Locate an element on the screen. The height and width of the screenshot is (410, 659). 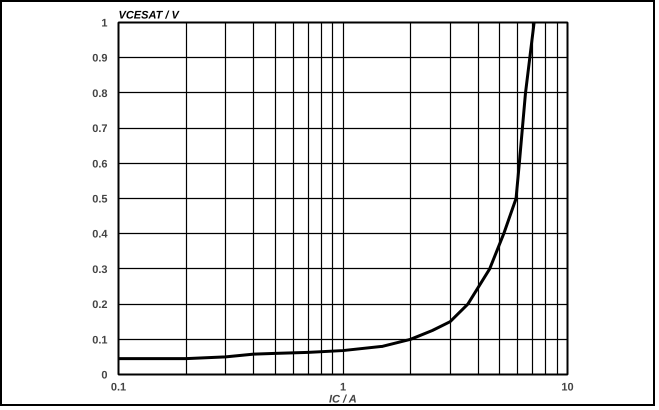
y-tick-label: 0.1 is located at coordinates (100, 340).